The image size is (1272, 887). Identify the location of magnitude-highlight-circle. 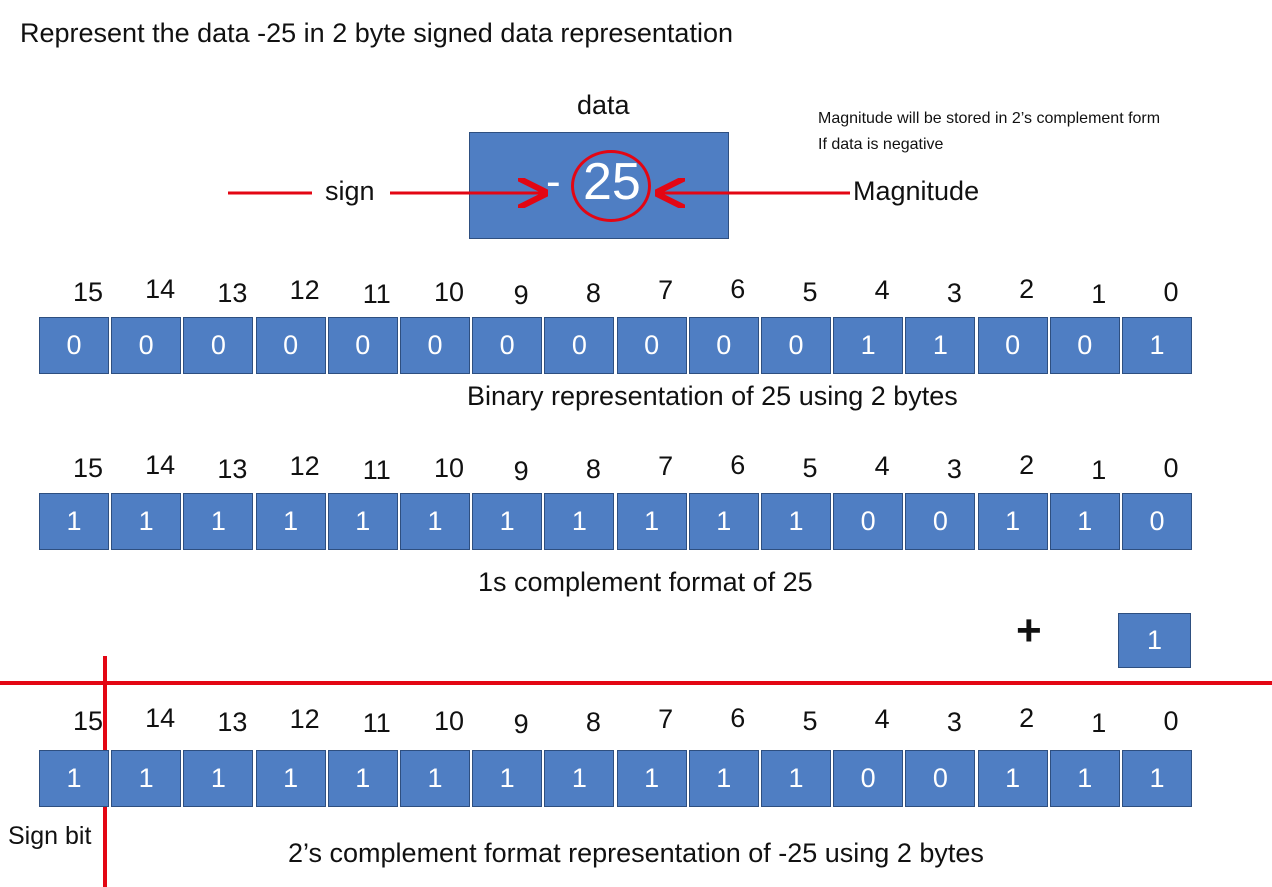
(611, 186).